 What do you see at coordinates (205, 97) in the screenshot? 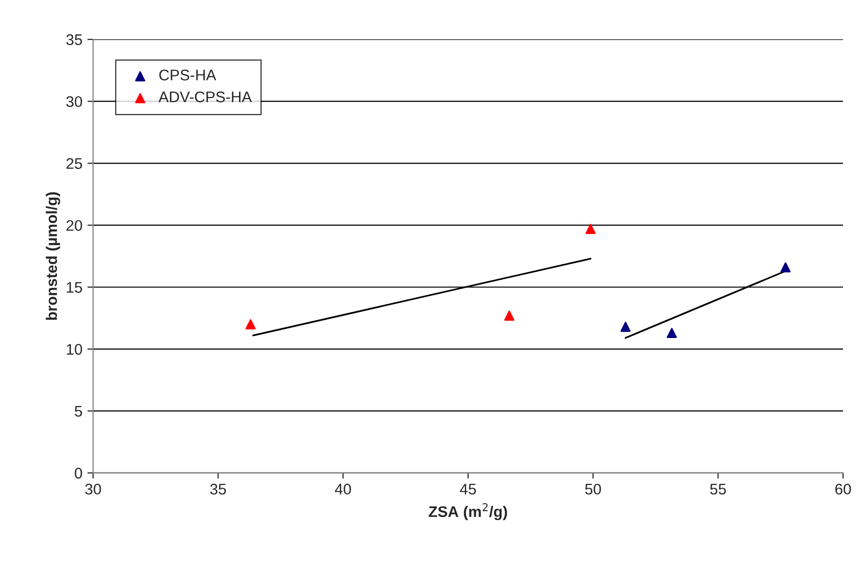
I see `legend-label: ADV-CPS-HA` at bounding box center [205, 97].